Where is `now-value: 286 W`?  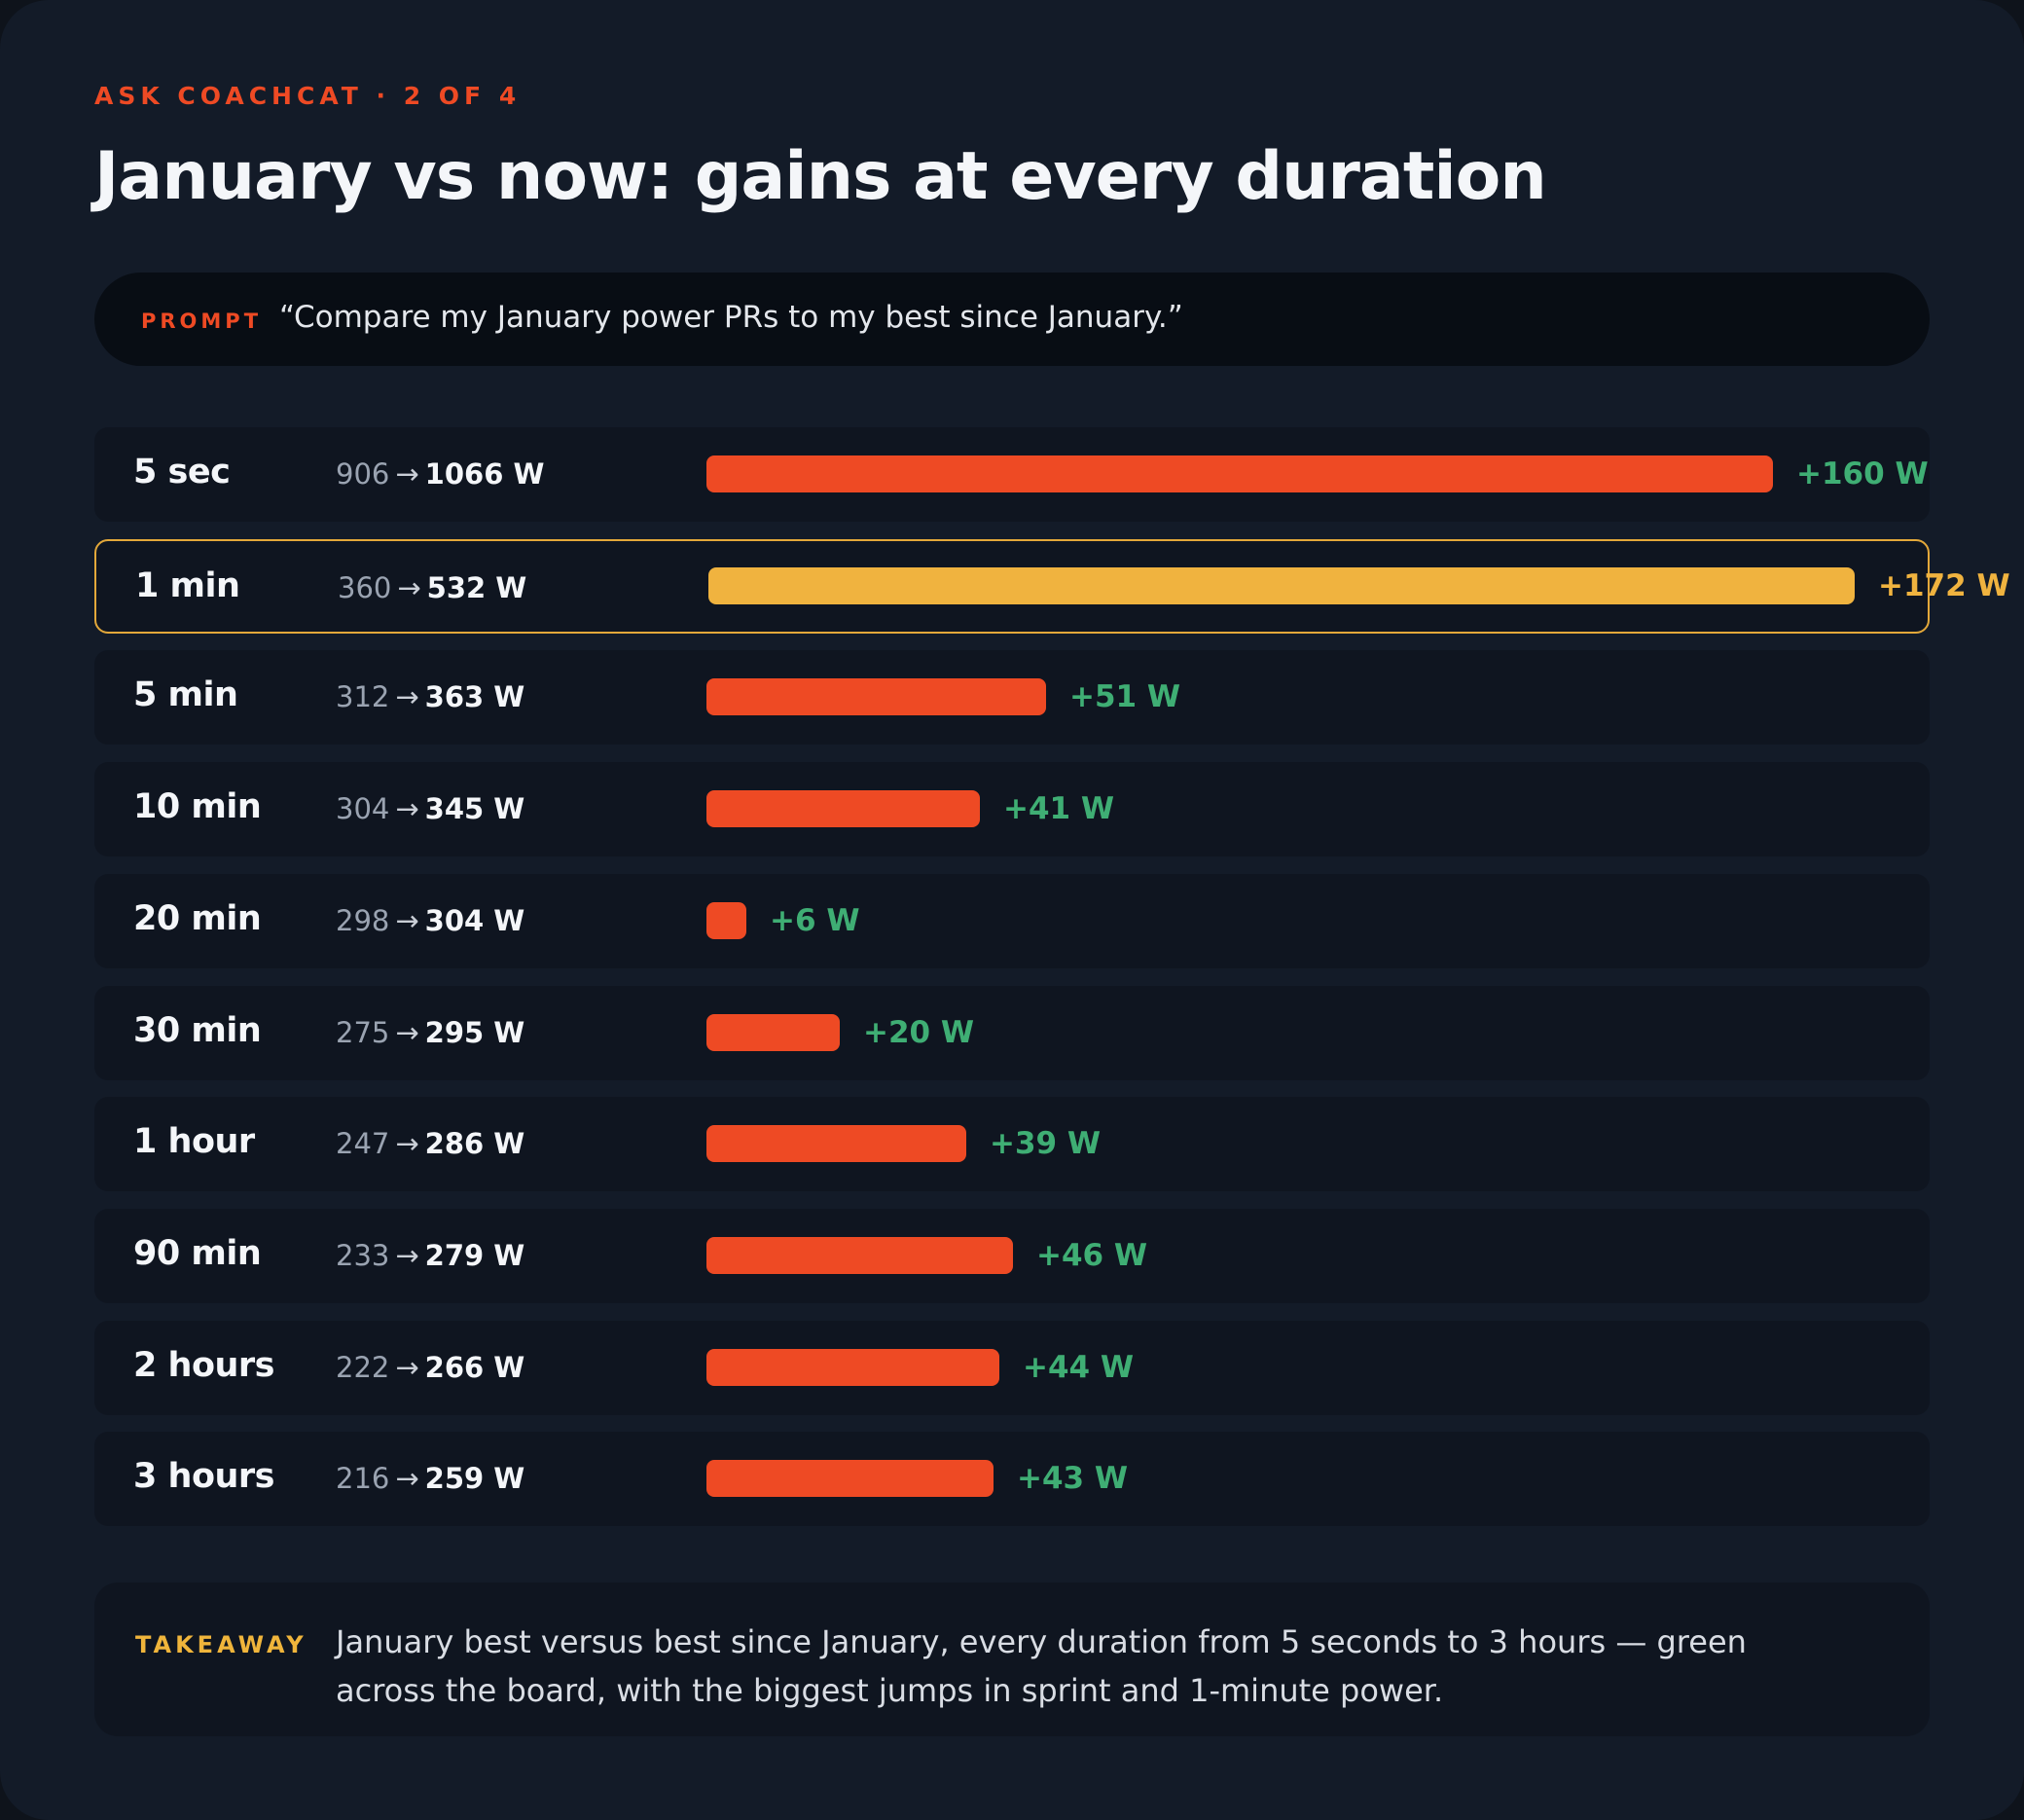 now-value: 286 W is located at coordinates (474, 1143).